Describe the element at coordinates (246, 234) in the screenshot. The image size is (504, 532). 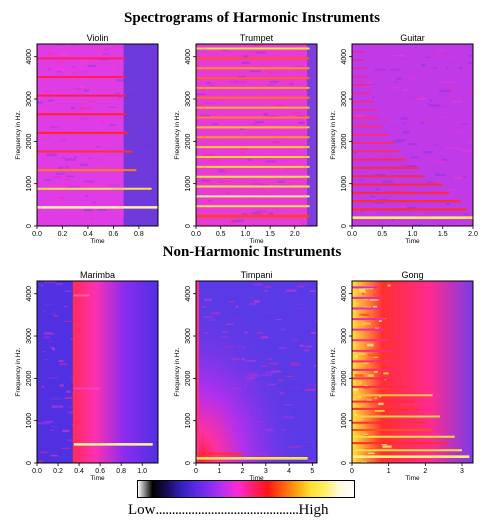
I see `x-tick-label: 1.0` at that location.